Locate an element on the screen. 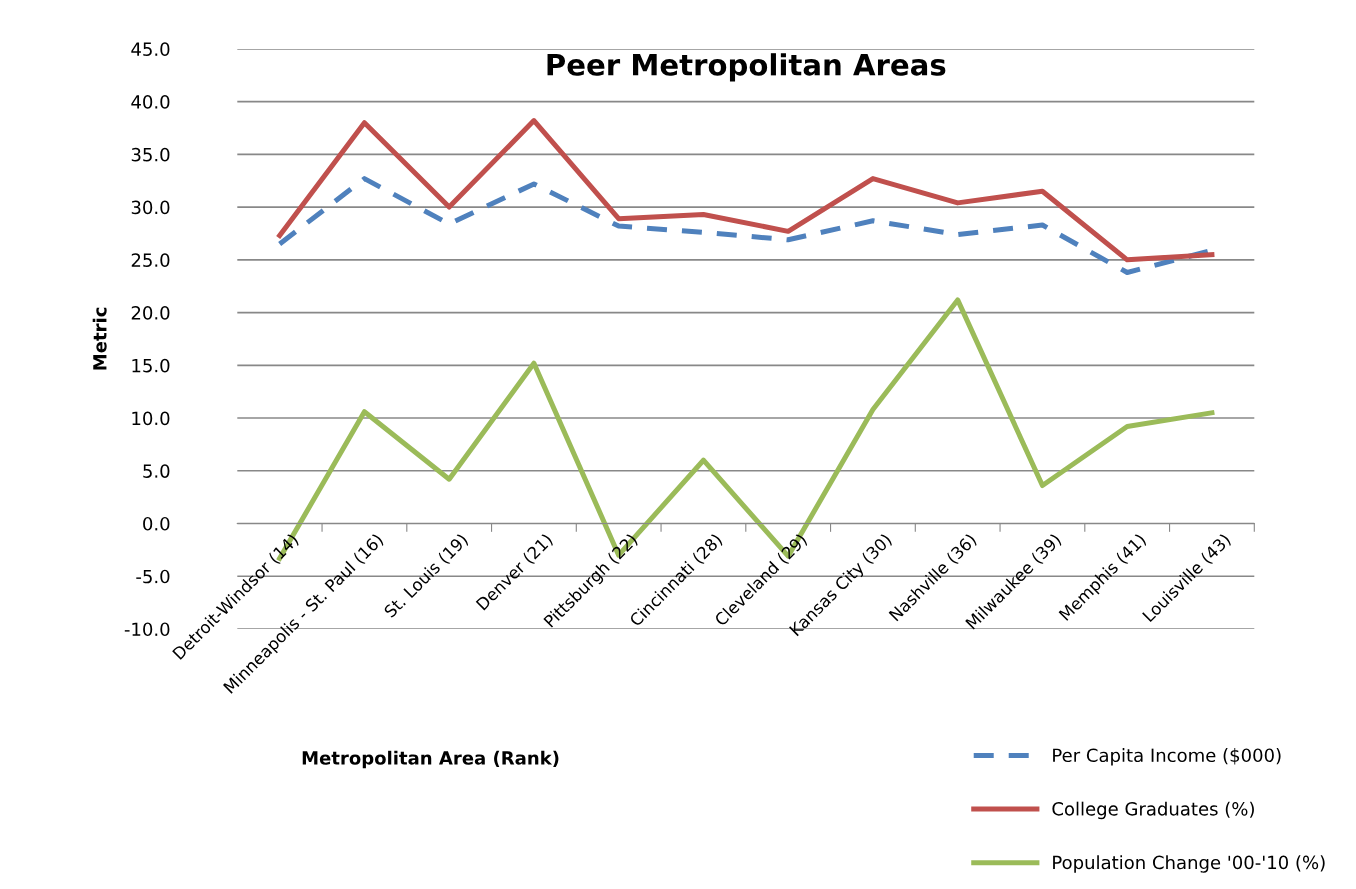  y-tick-label: 5.0 is located at coordinates (156, 471).